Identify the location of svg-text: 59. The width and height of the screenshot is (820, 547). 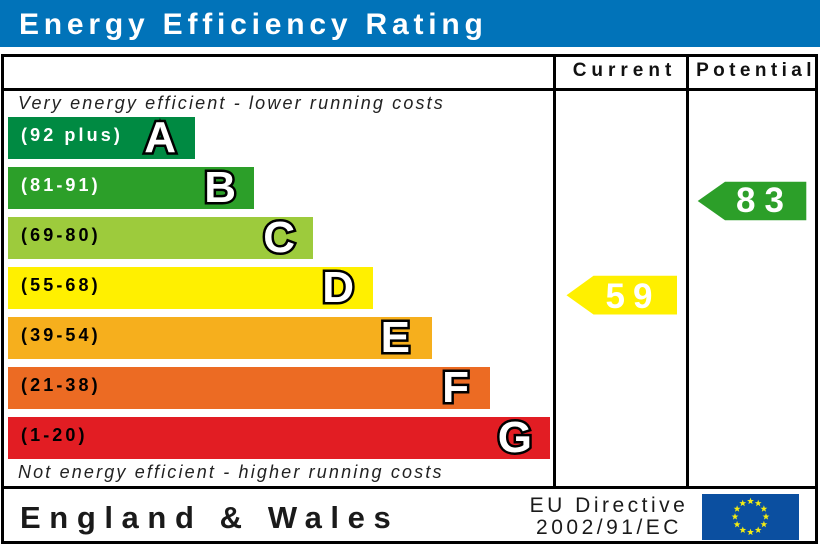
(633, 296).